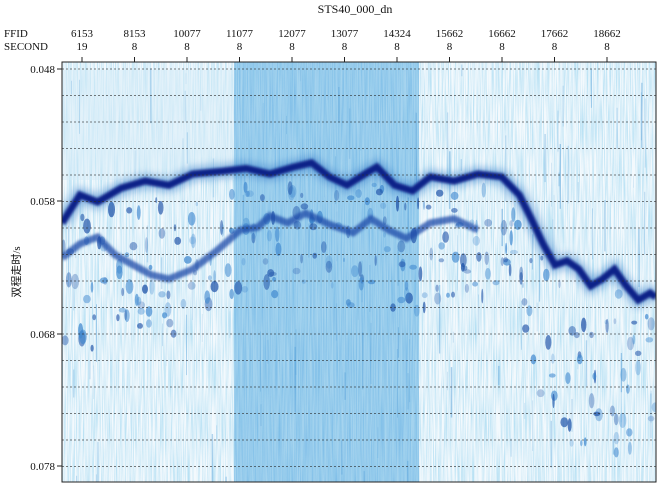  What do you see at coordinates (450, 34) in the screenshot?
I see `ffid-label: 15662` at bounding box center [450, 34].